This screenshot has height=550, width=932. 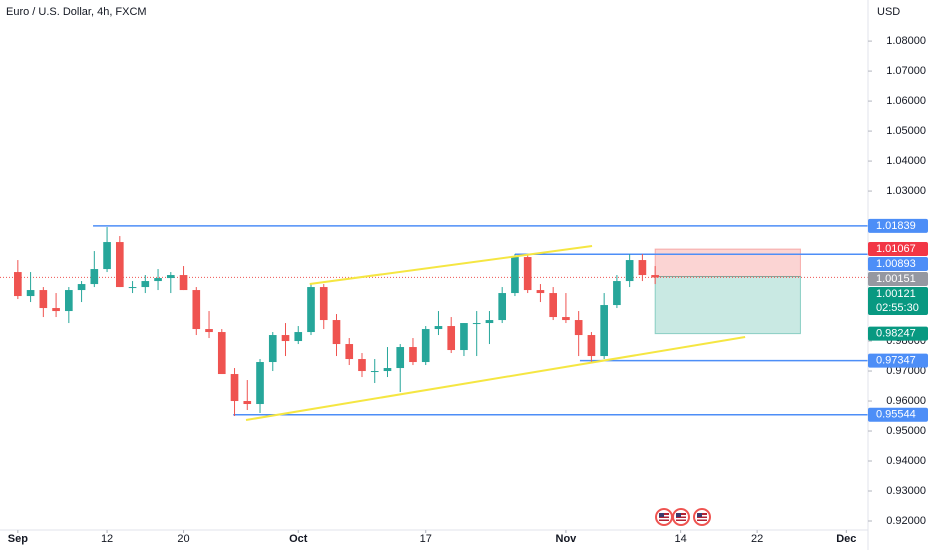 What do you see at coordinates (107, 539) in the screenshot?
I see `x-tick-label: 12` at bounding box center [107, 539].